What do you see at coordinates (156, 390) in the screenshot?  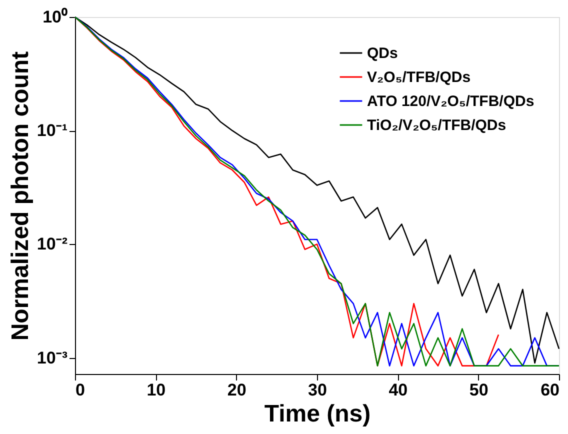 I see `x-tick-label: 10` at bounding box center [156, 390].